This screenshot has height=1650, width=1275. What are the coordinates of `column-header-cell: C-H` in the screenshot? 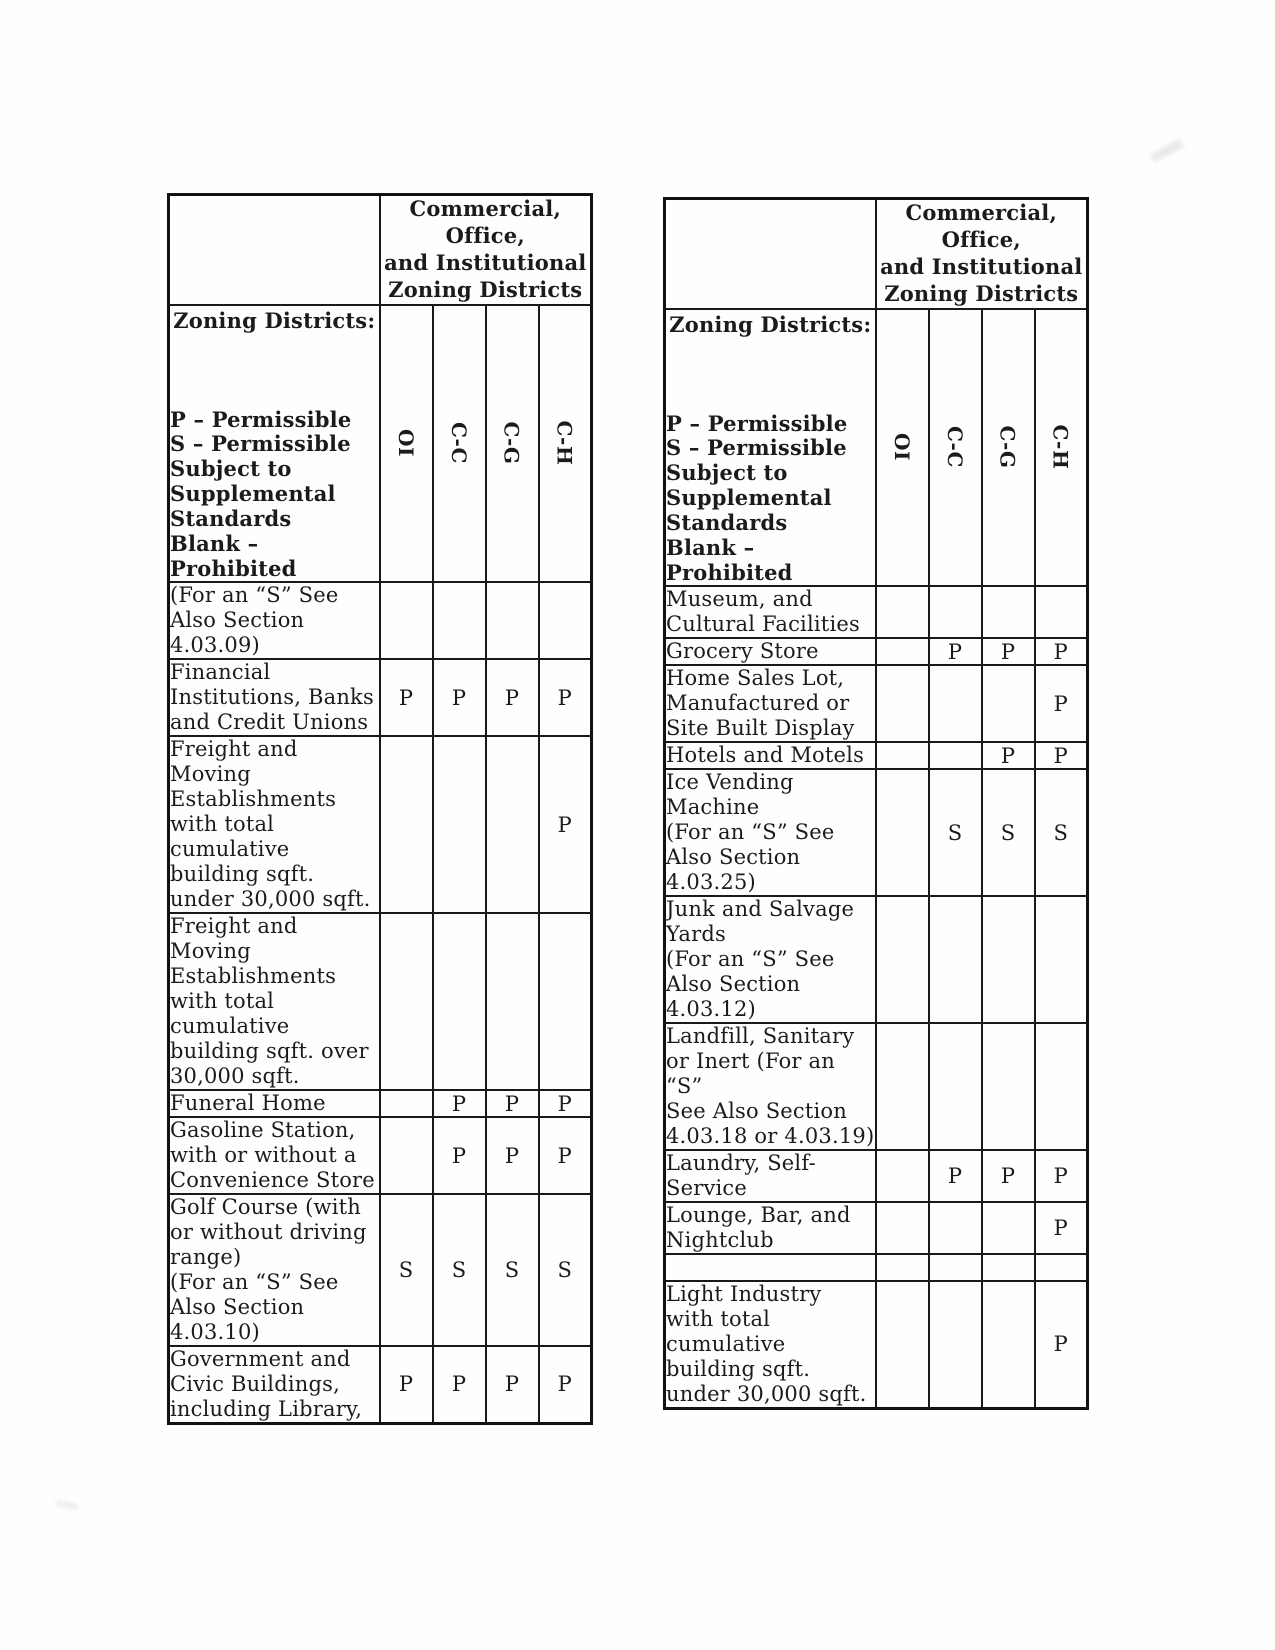 It's located at (1061, 447).